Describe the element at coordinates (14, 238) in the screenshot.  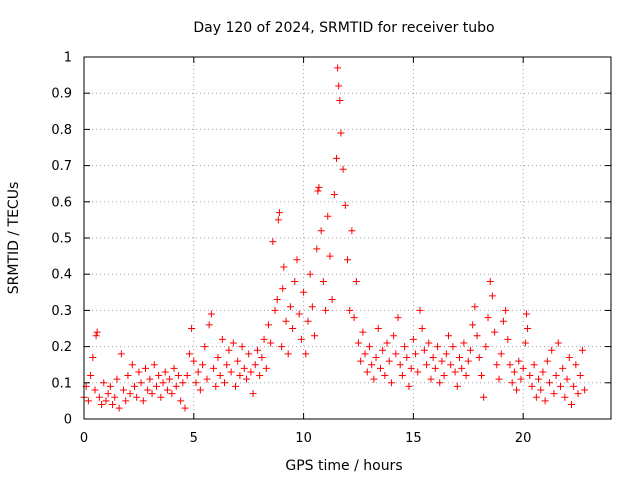
I see `y-axis-label: SRMTID / TECUs` at that location.